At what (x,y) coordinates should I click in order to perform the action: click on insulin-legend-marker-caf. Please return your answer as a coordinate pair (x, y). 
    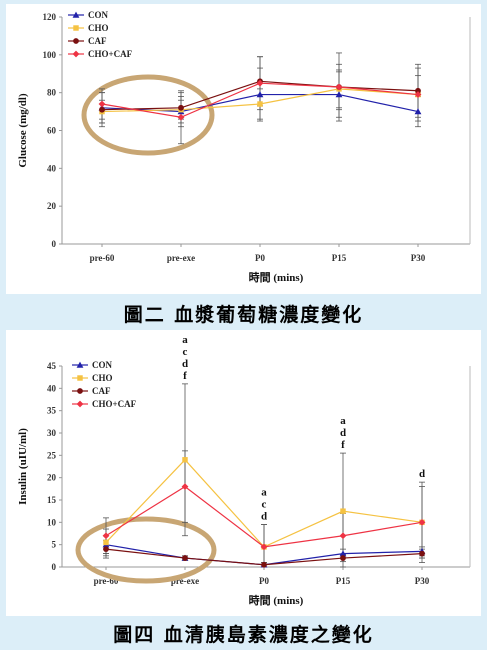
    Looking at the image, I should click on (80, 391).